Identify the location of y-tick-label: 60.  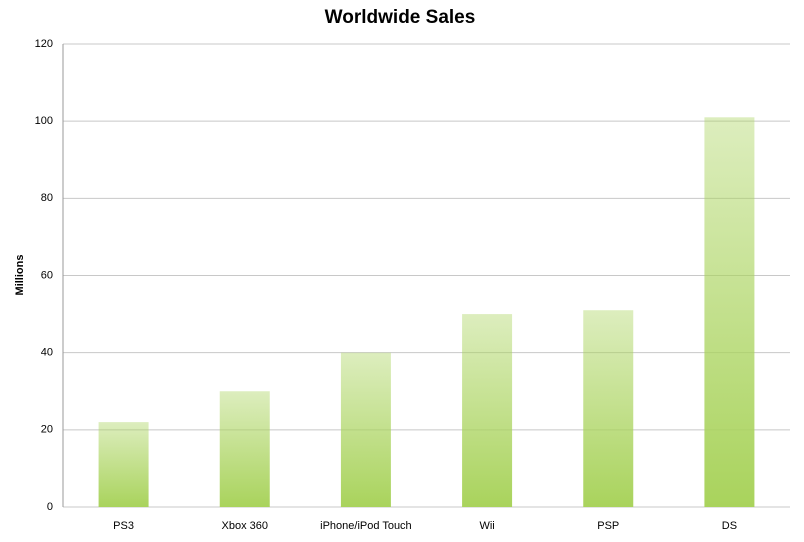
(47, 275).